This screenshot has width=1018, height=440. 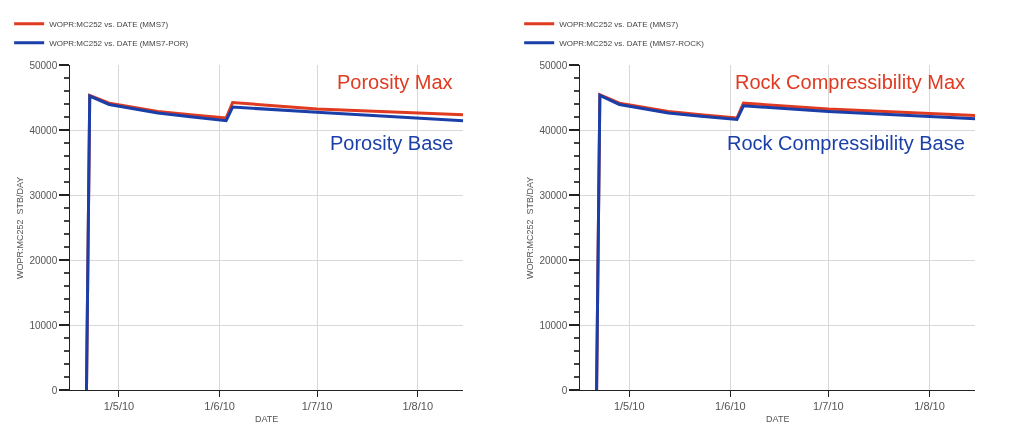 I want to click on annotation: Porosity Base, so click(x=392, y=143).